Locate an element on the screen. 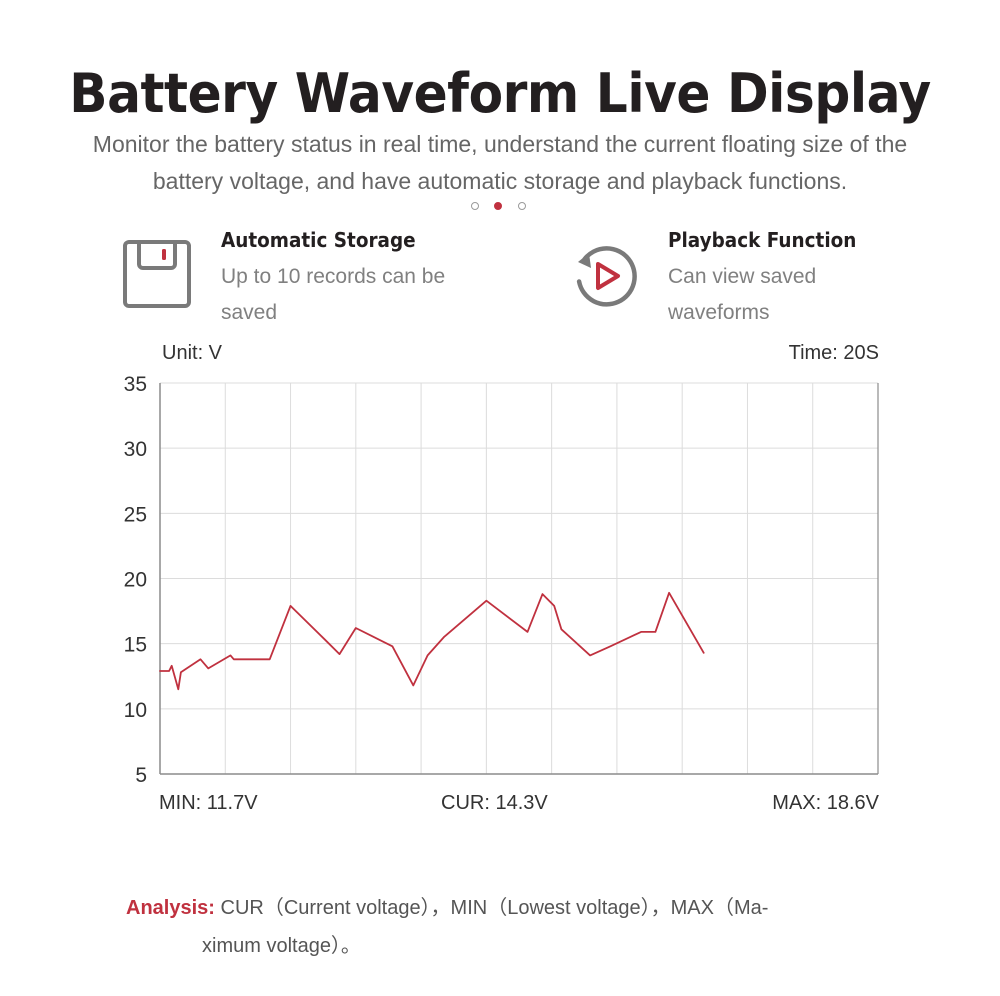  feature-desc-playback: Can view saved waveforms is located at coordinates (742, 294).